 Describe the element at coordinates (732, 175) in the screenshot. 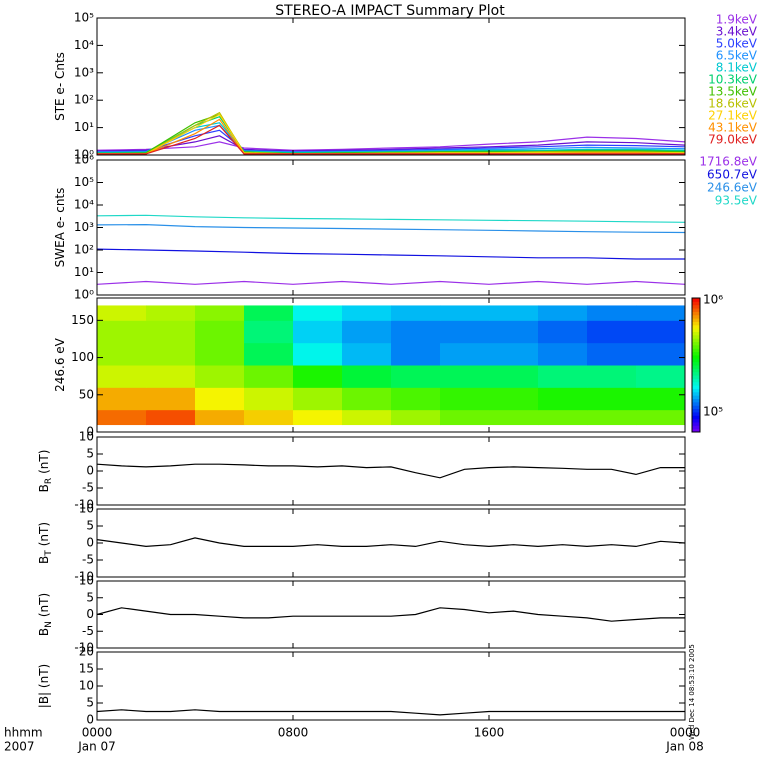

I see `legend-entry: 650.7eV` at that location.